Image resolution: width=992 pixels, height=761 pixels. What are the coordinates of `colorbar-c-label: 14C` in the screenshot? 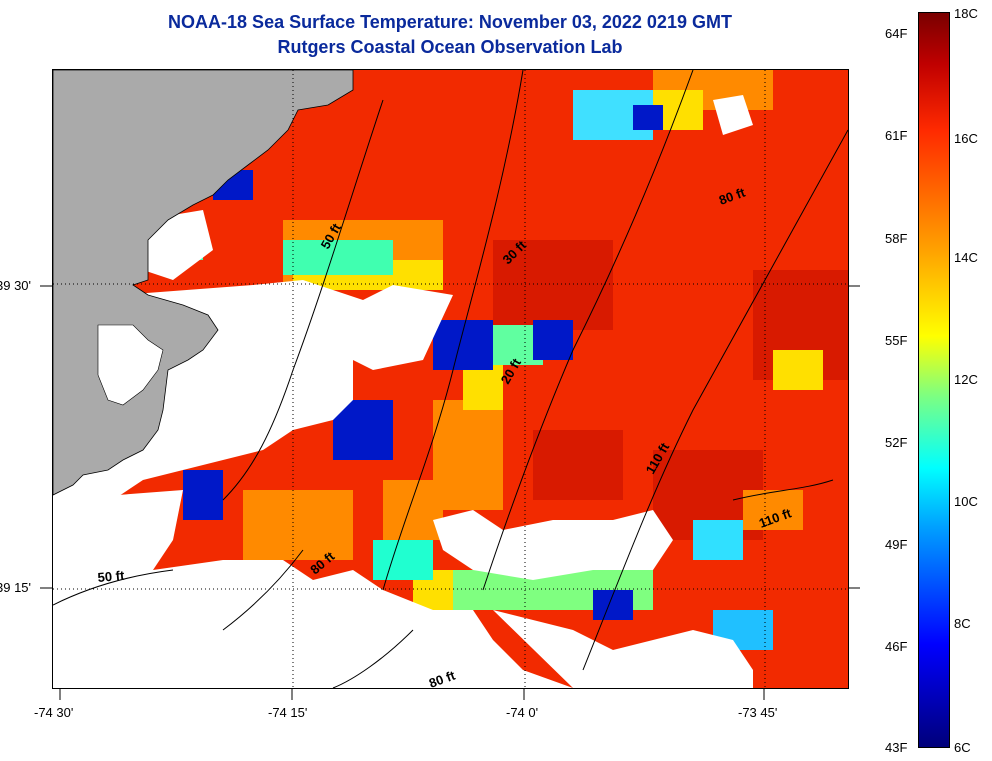 It's located at (966, 257).